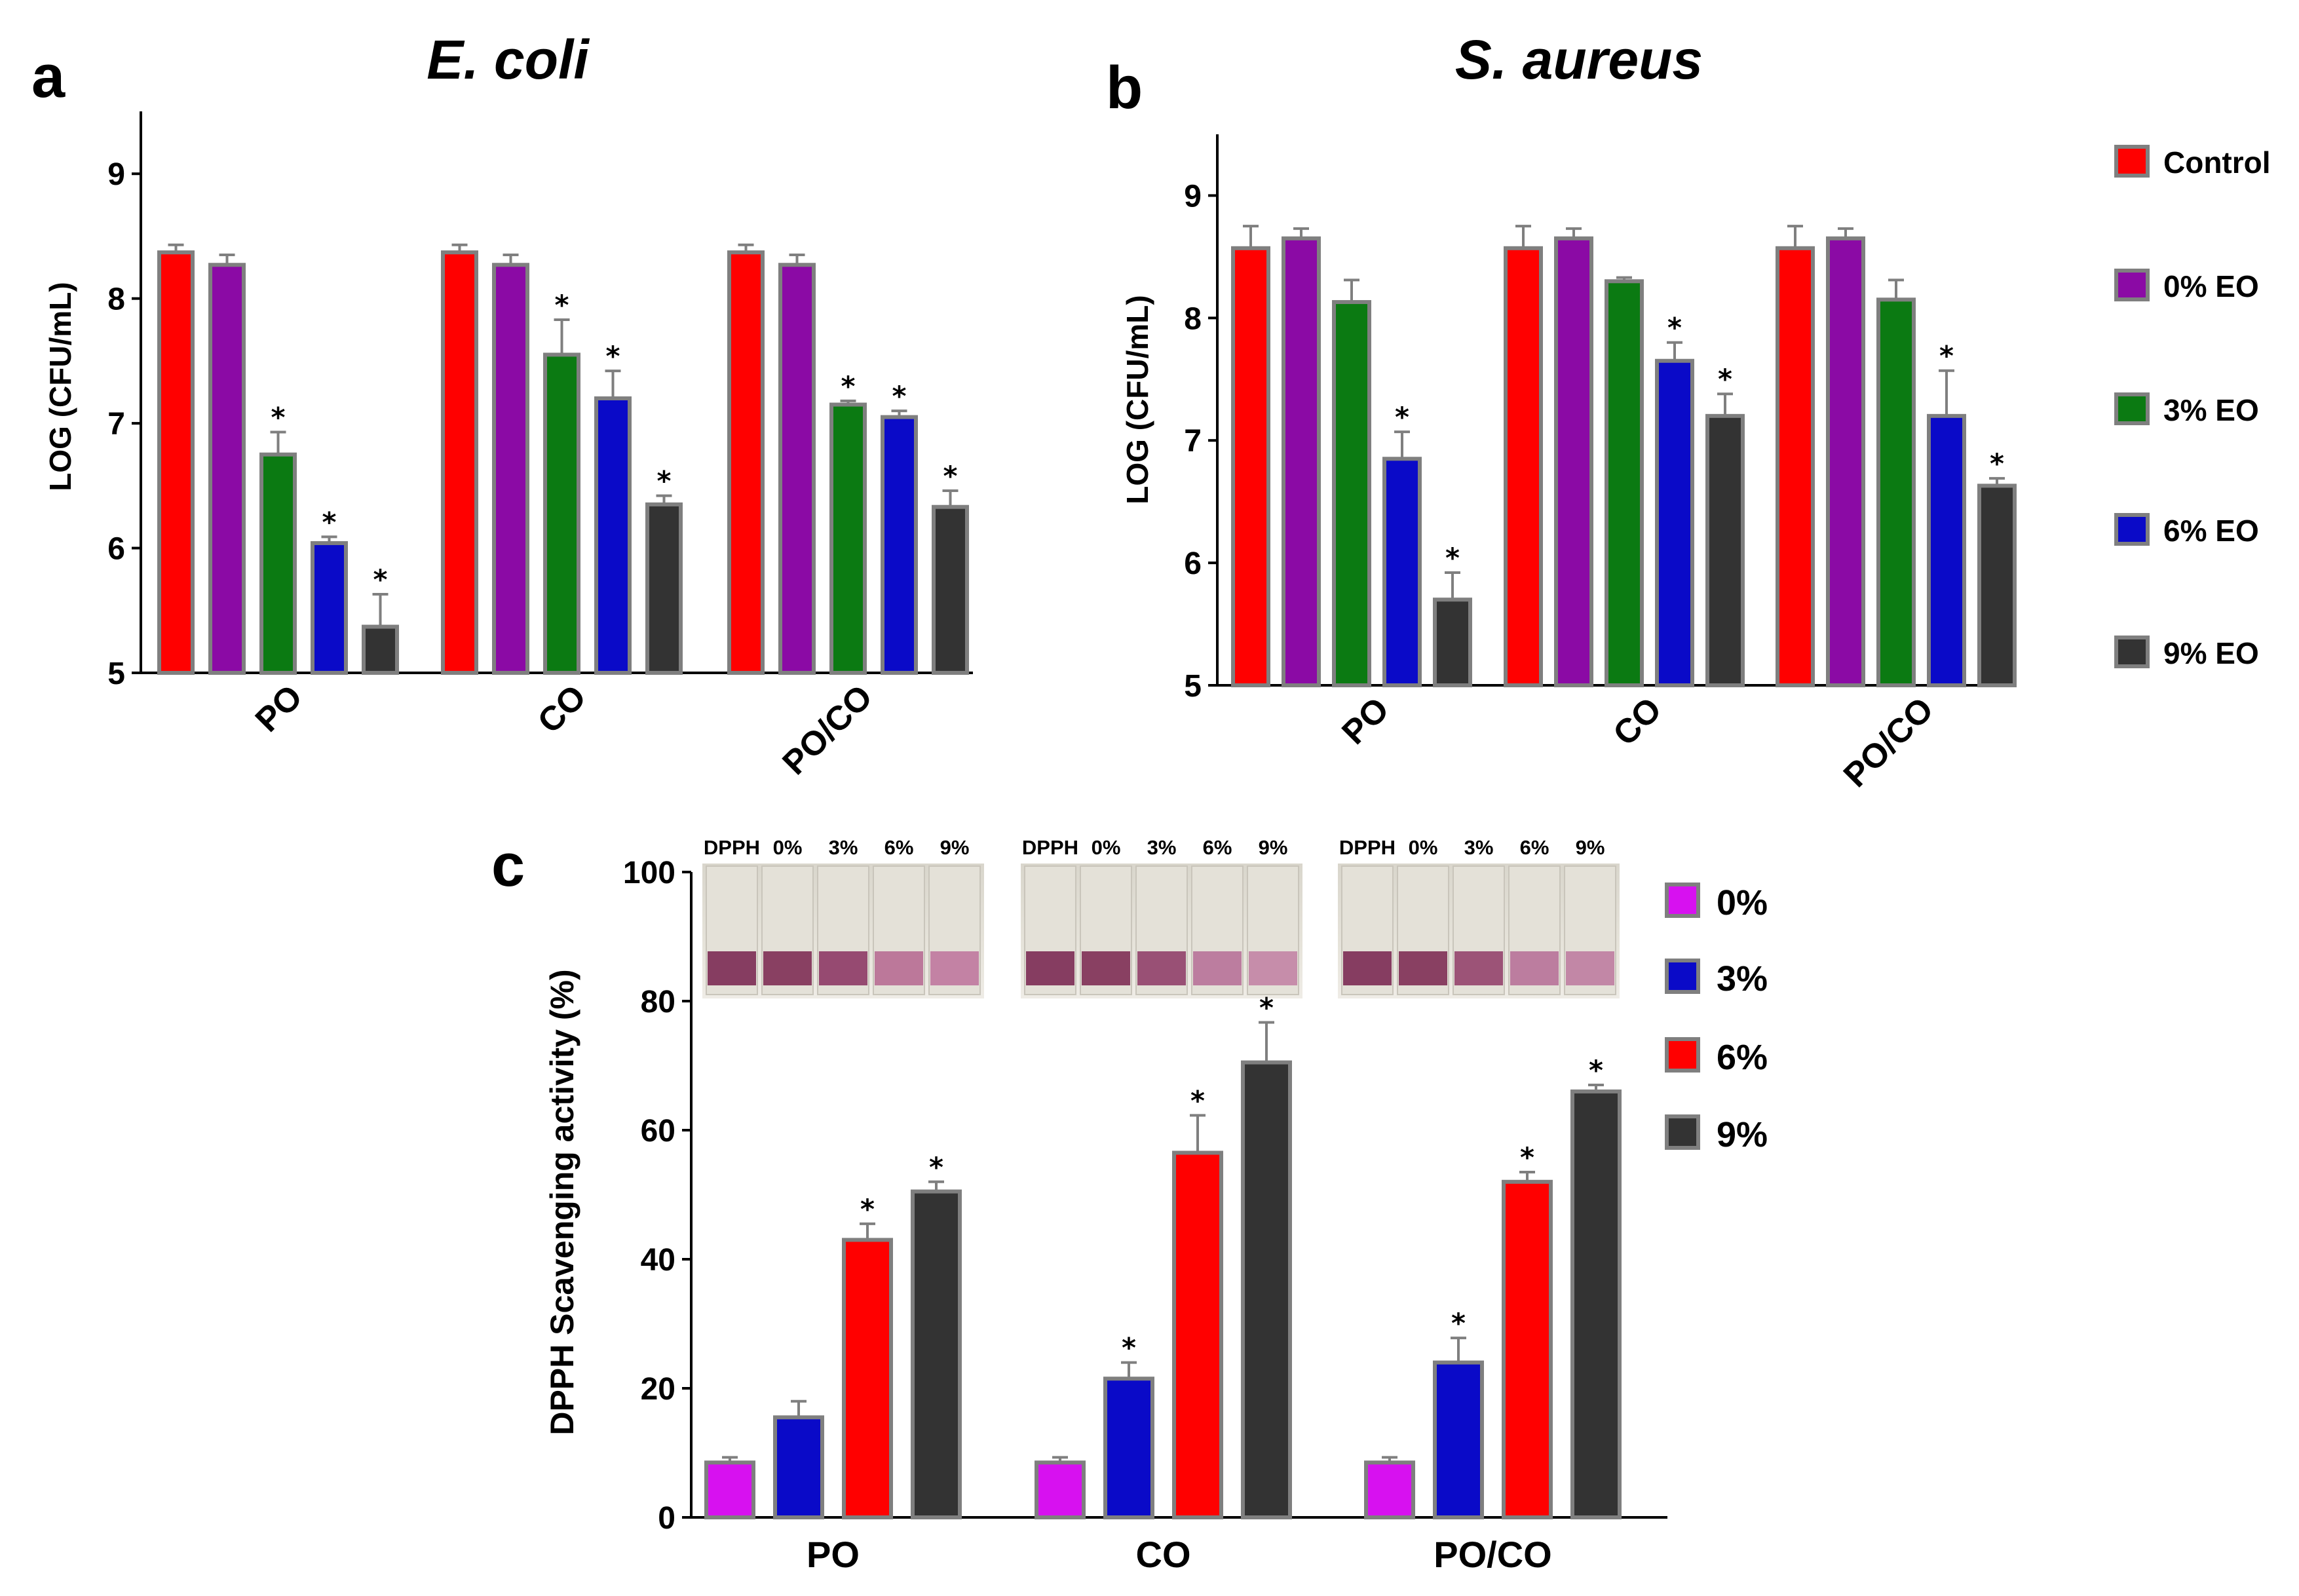 This screenshot has height=1596, width=2299. Describe the element at coordinates (1743, 1134) in the screenshot. I see `legend-c-label: 9%` at that location.